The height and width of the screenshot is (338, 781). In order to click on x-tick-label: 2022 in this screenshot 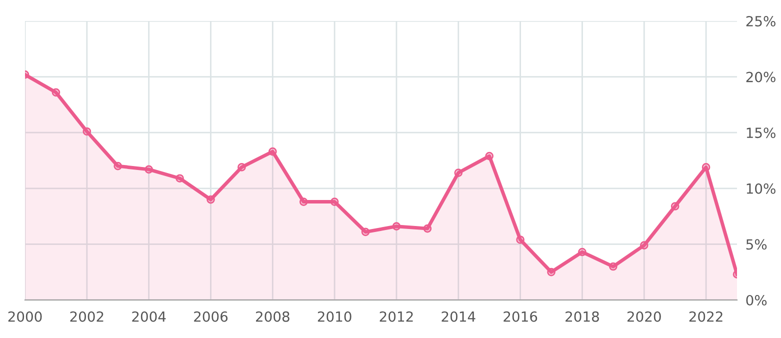, I will do `click(705, 316)`.